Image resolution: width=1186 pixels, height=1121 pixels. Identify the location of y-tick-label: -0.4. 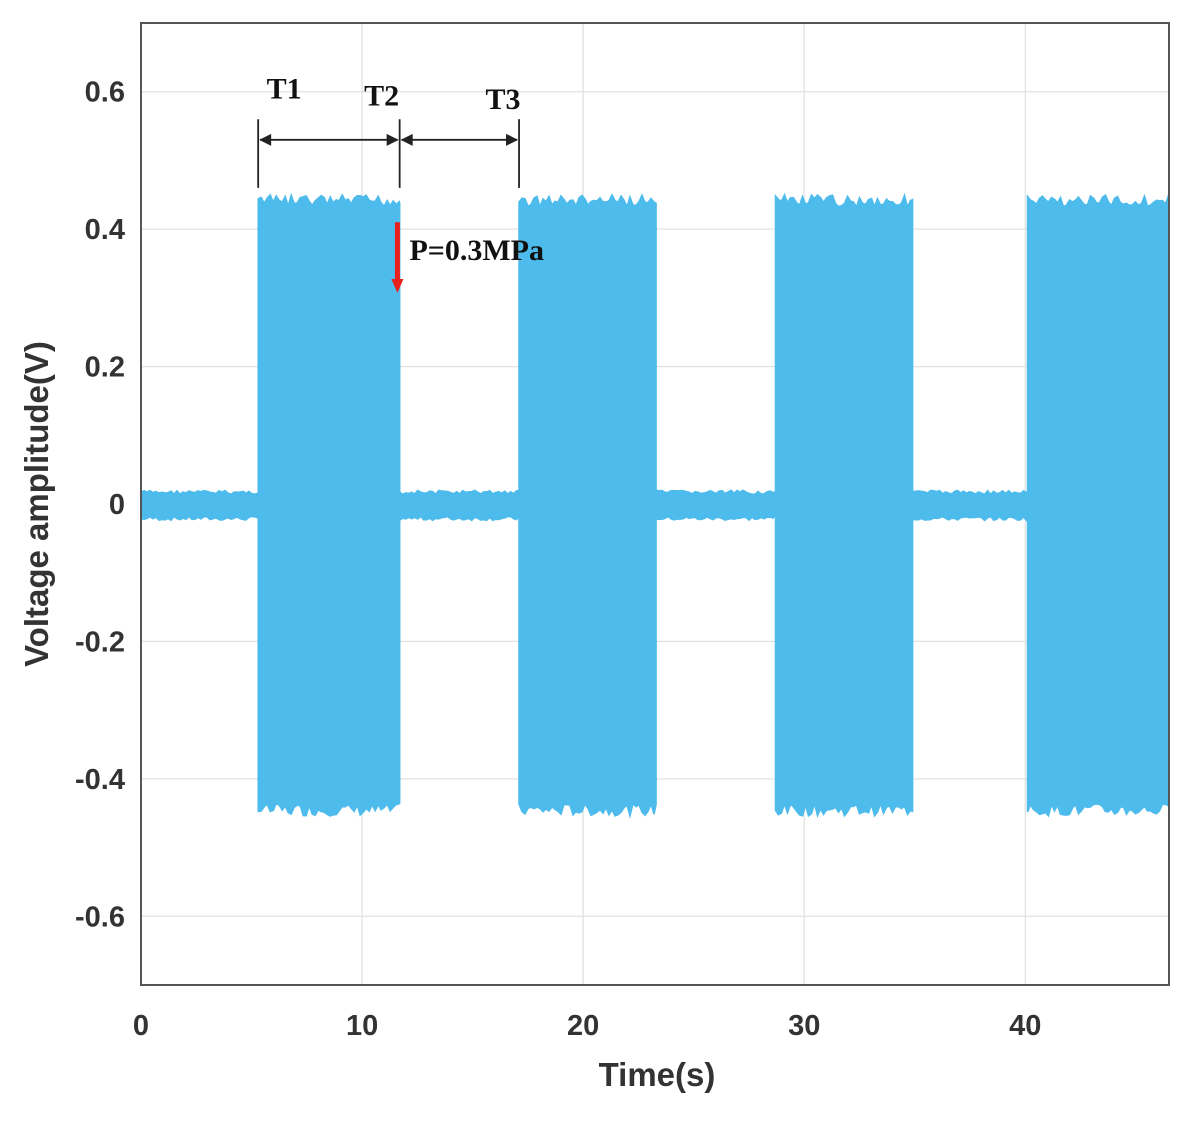
(100, 780).